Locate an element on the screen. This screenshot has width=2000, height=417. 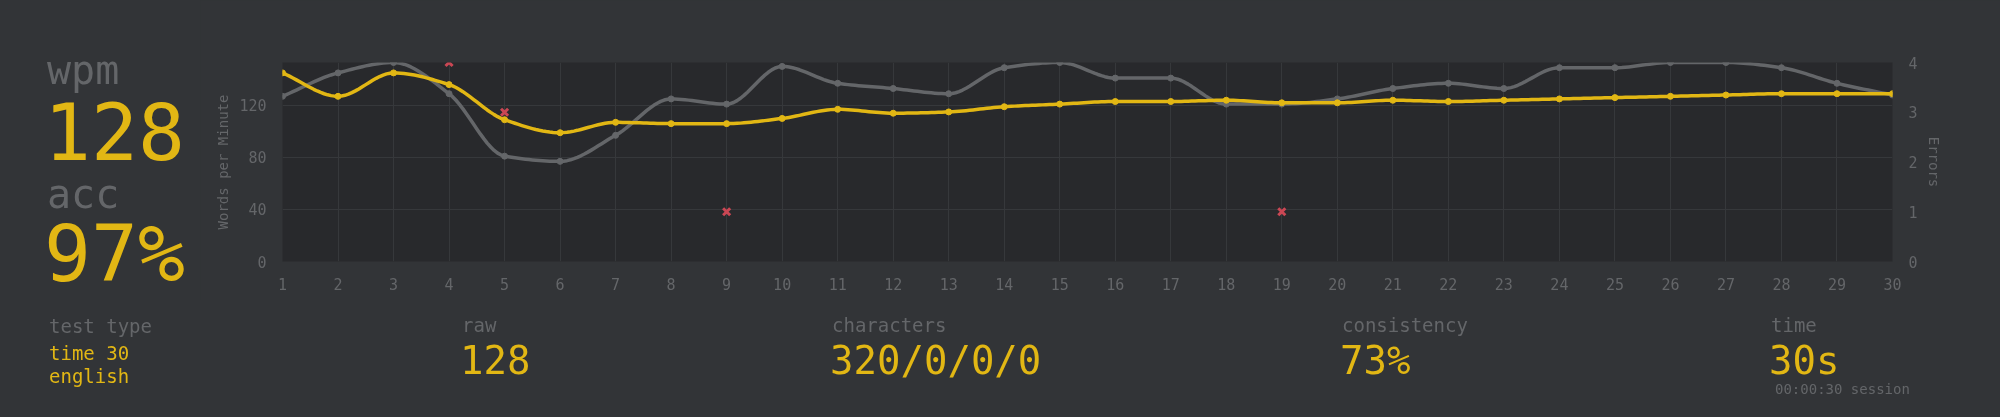
text: 97% is located at coordinates (114, 254).